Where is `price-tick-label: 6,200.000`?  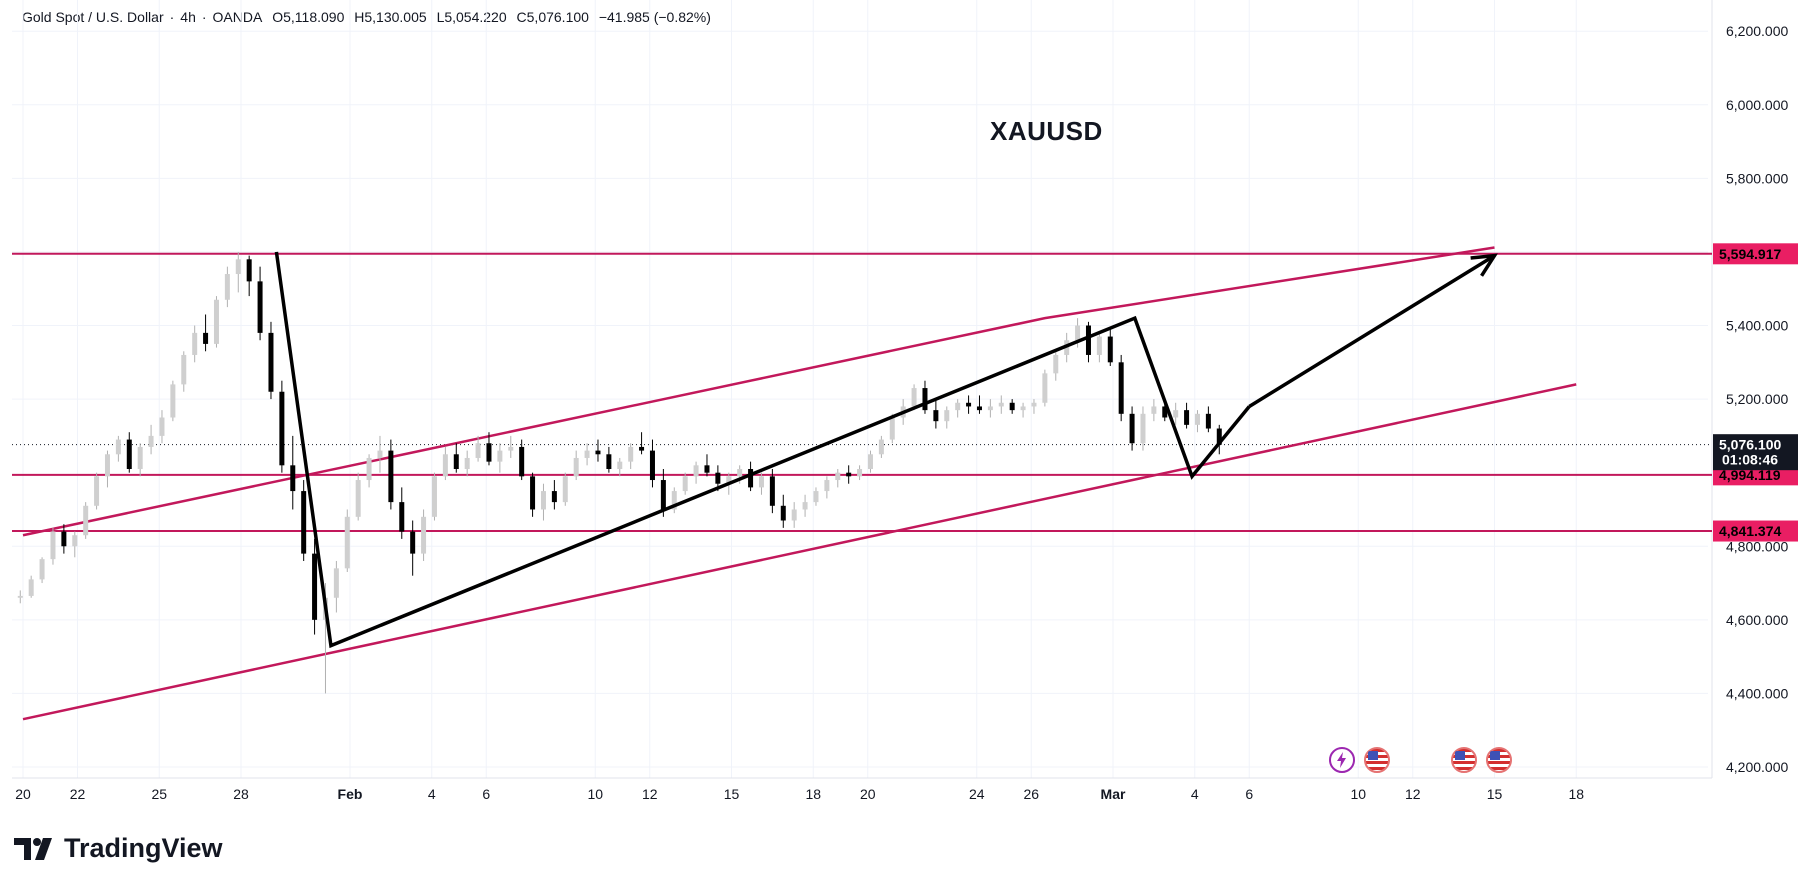
price-tick-label: 6,200.000 is located at coordinates (1757, 31).